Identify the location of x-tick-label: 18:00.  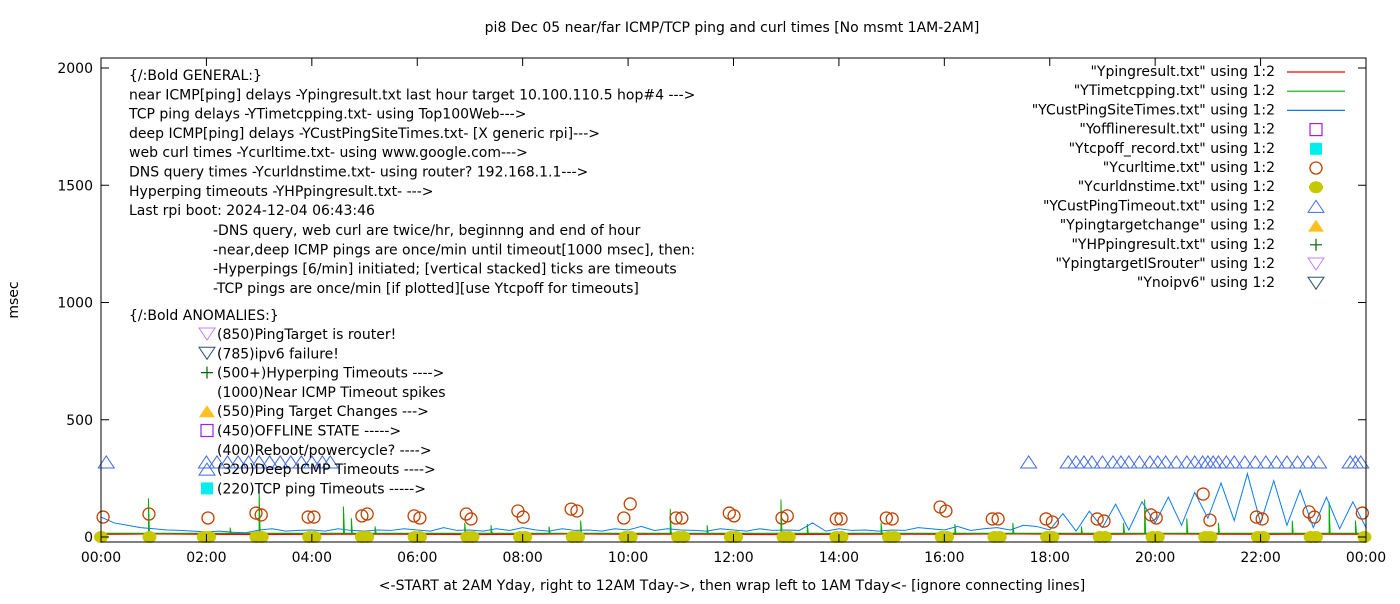
(1050, 558).